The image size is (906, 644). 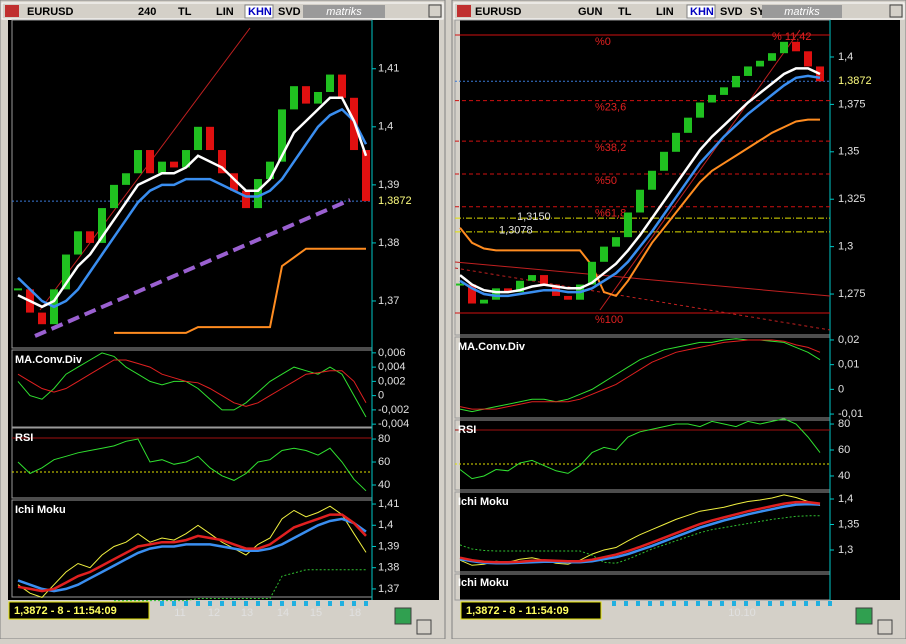 What do you see at coordinates (757, 12) in the screenshot?
I see `toolbar-button: SY` at bounding box center [757, 12].